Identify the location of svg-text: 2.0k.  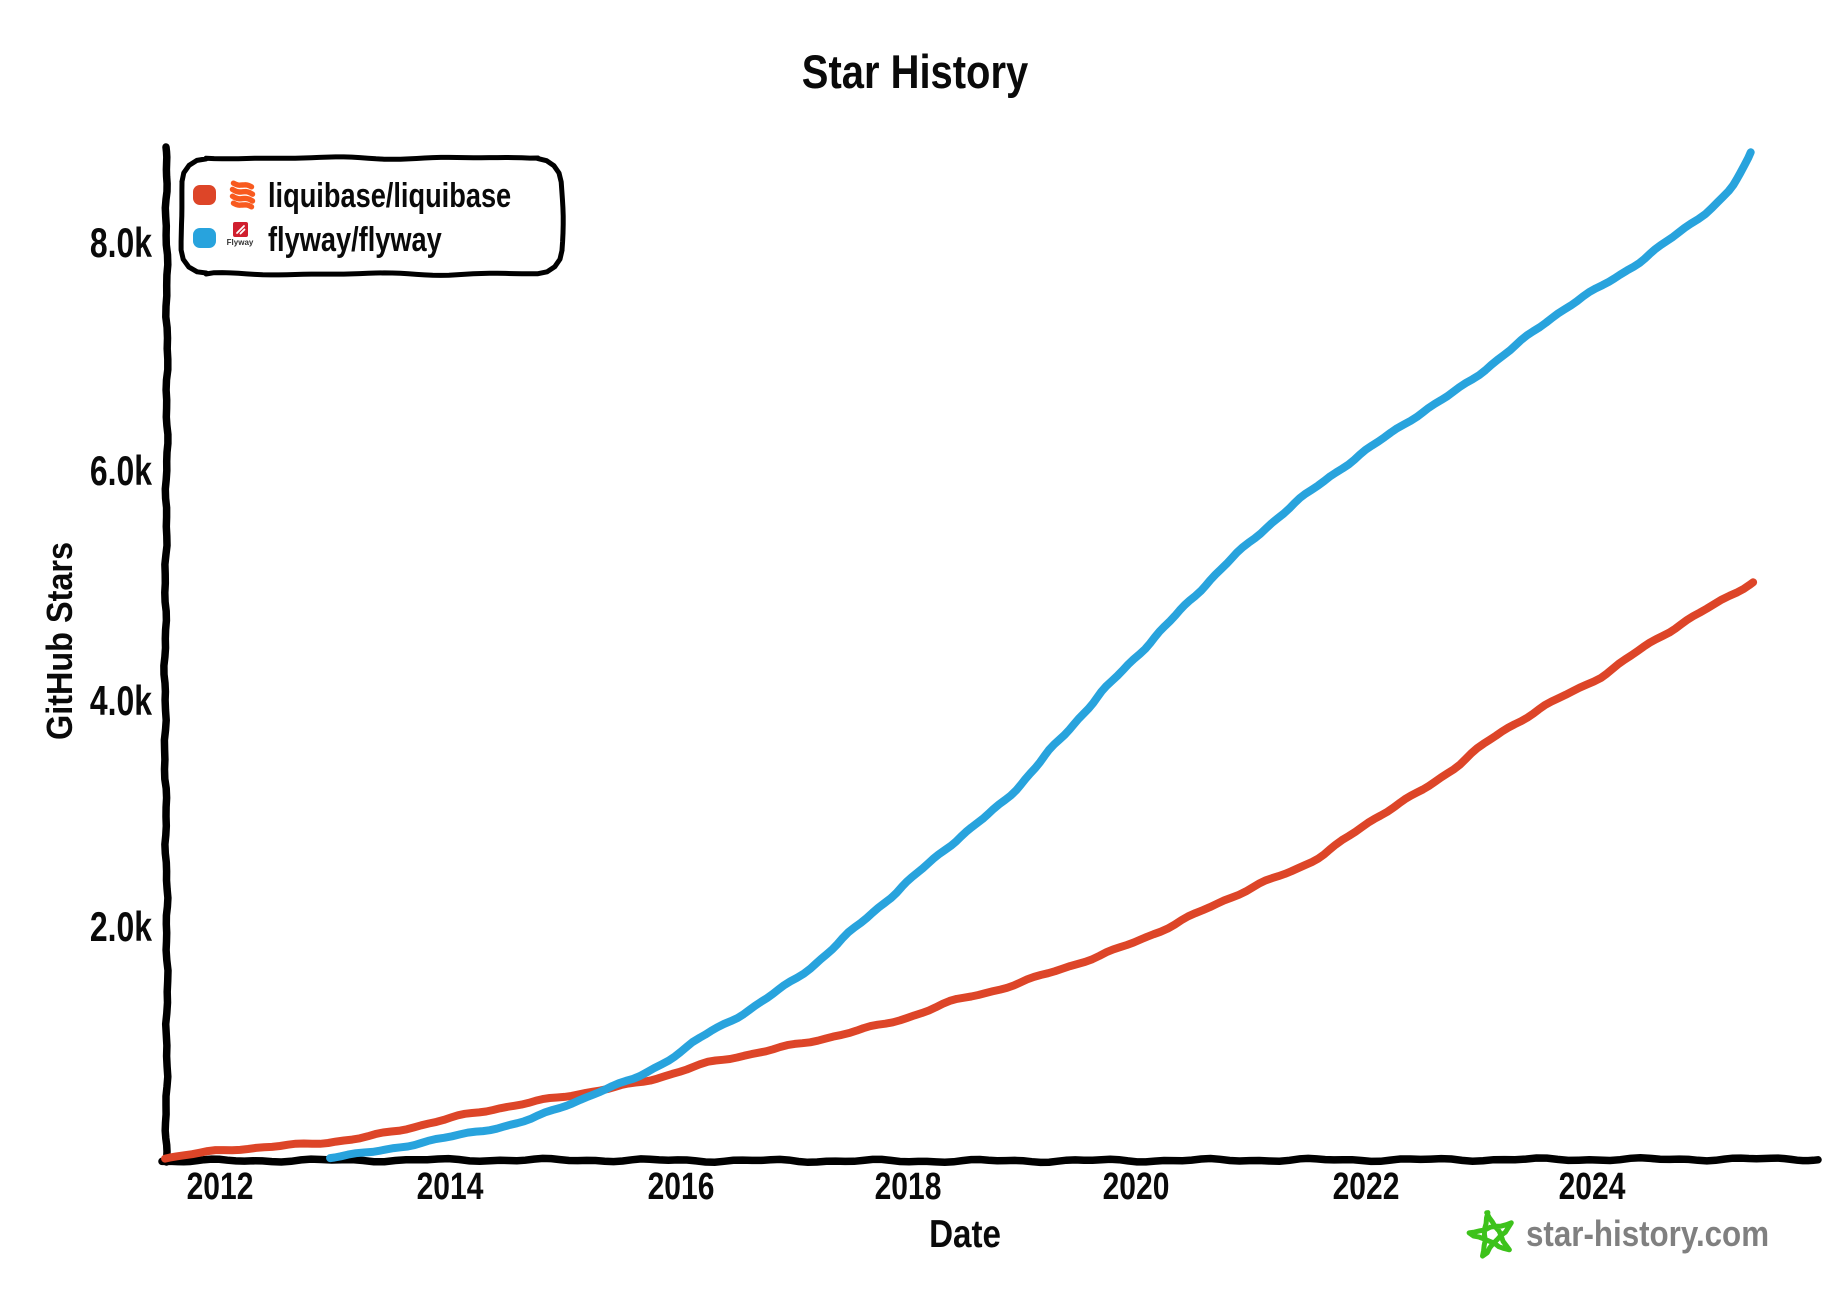
(121, 926).